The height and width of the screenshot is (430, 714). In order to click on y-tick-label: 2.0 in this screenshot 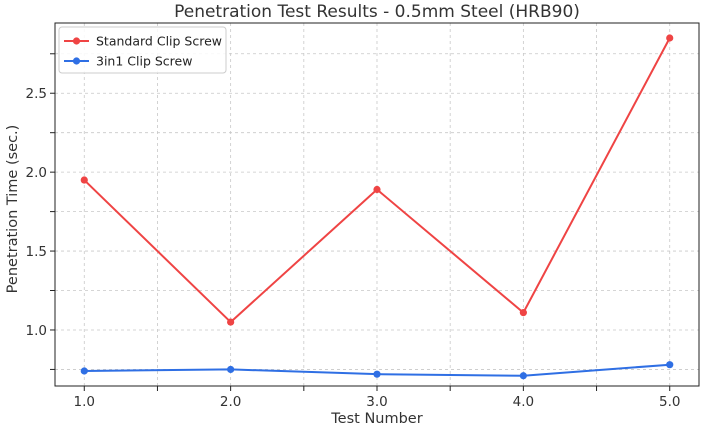, I will do `click(36, 173)`.